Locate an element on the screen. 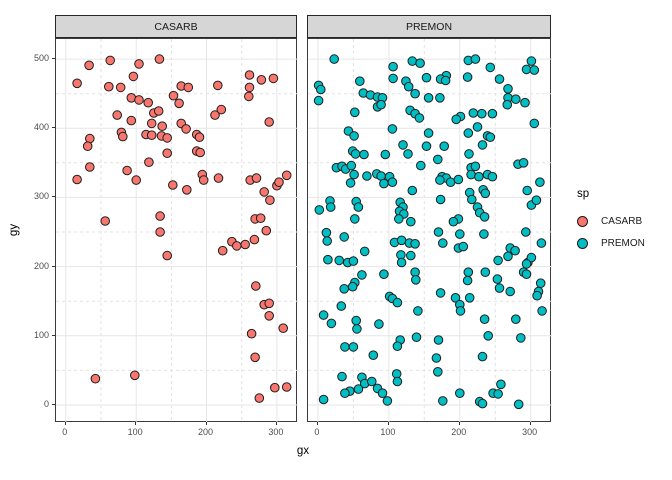 The height and width of the screenshot is (480, 672). x-tick-label: 0 is located at coordinates (317, 432).